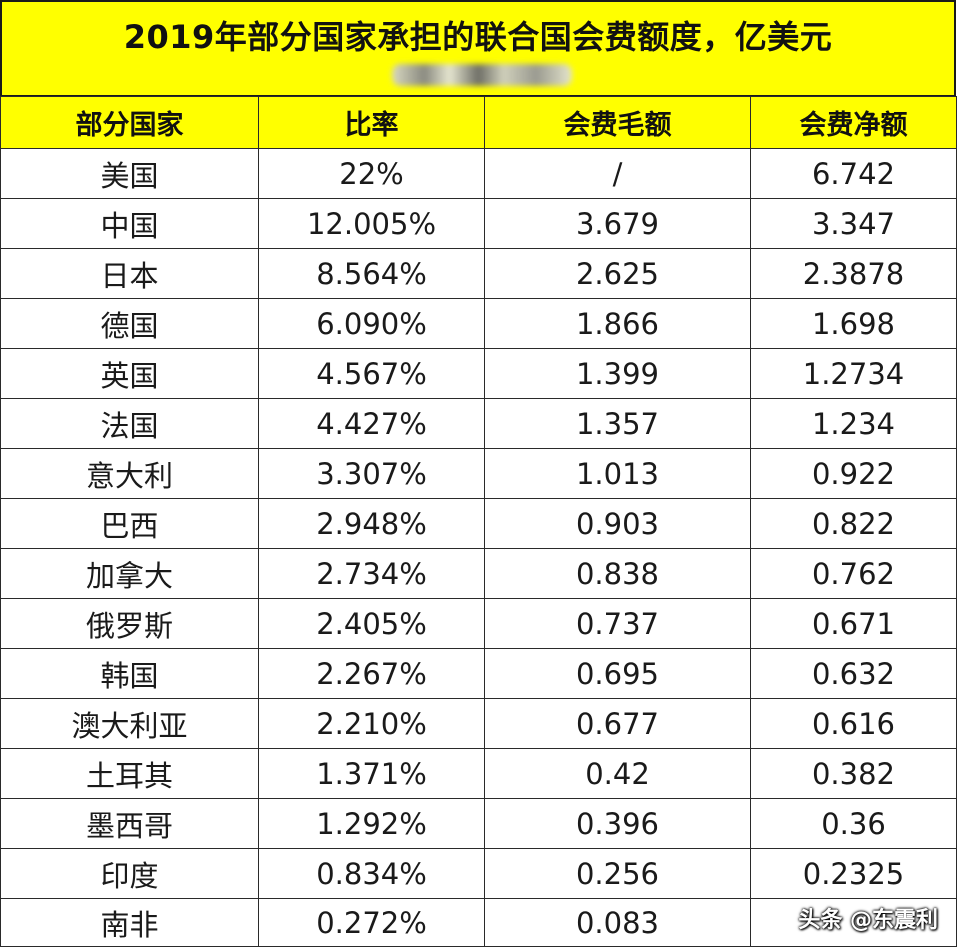 The width and height of the screenshot is (960, 950). What do you see at coordinates (853, 773) in the screenshot?
I see `cell-net: 0.382` at bounding box center [853, 773].